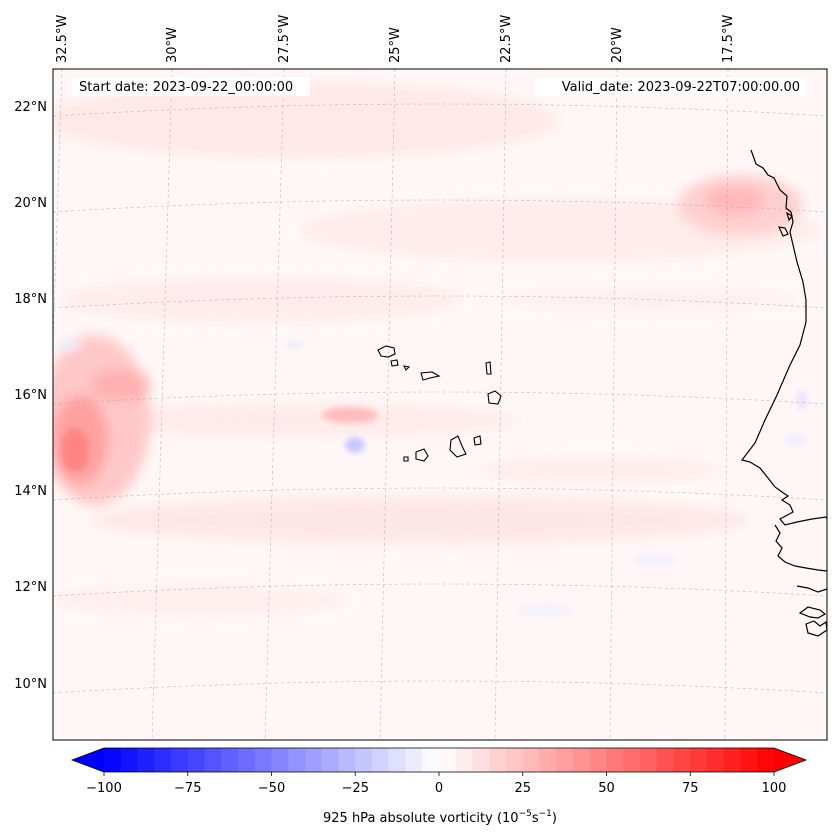  Describe the element at coordinates (681, 87) in the screenshot. I see `valid-date-label: Valid_date: 2023-09-22T07:00:00.00` at that location.